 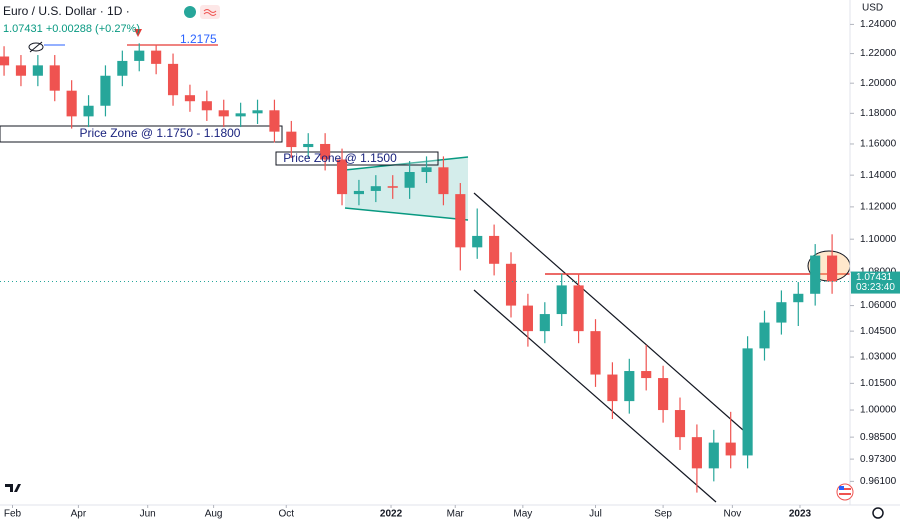 What do you see at coordinates (878, 459) in the screenshot?
I see `y-tick-label: 0.97300` at bounding box center [878, 459].